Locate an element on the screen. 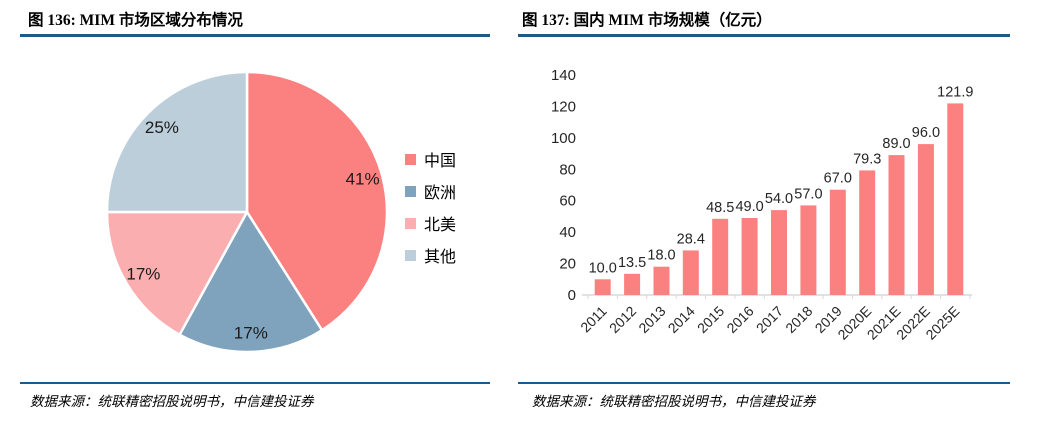 Image resolution: width=1052 pixels, height=437 pixels. pie-legend: 中国 欧洲 北美 其他 is located at coordinates (430, 212).